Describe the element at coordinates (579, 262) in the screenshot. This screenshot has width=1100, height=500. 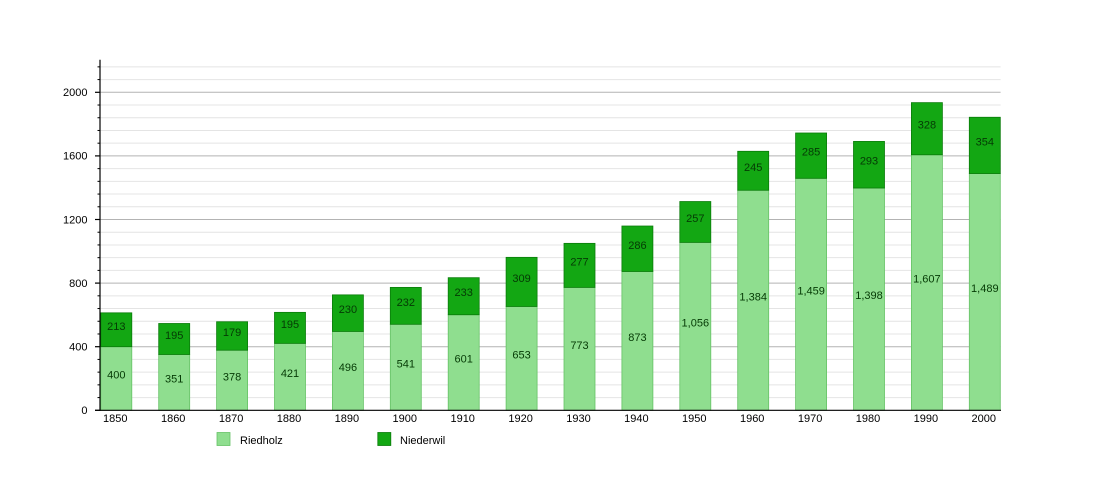
I see `svg-text: 277` at that location.